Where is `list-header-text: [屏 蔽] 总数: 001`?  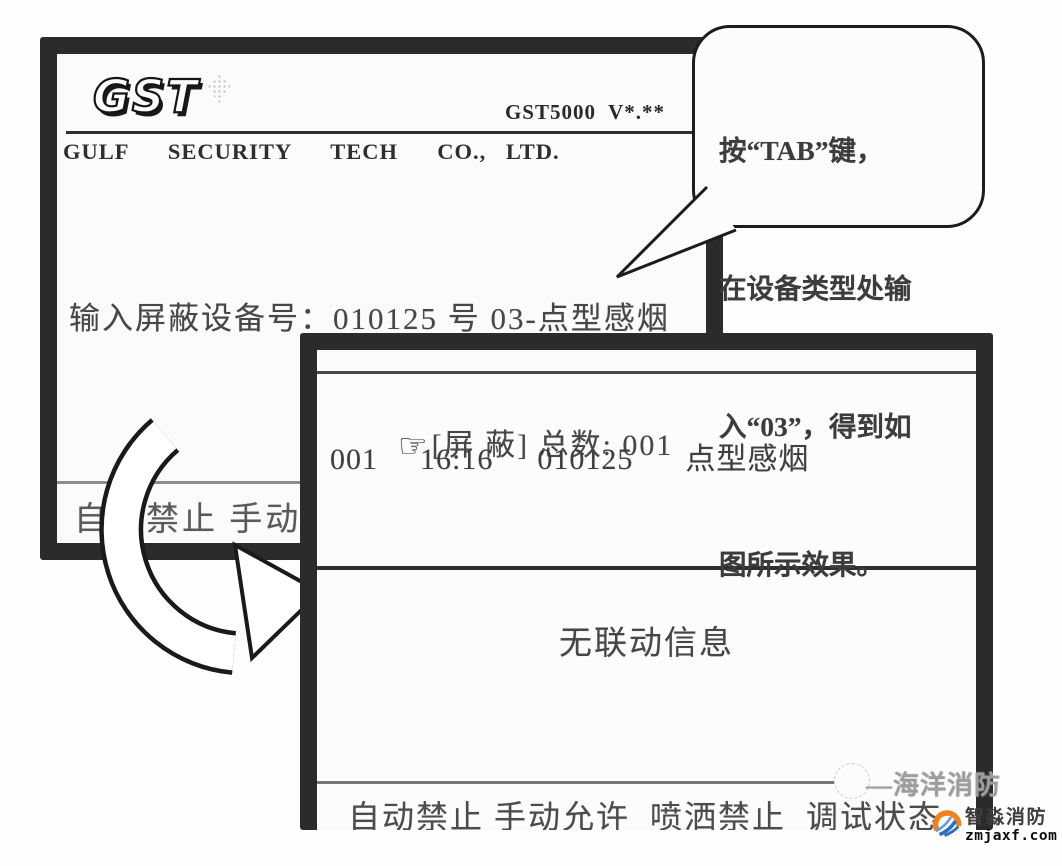 list-header-text: [屏 蔽] 总数: 001 is located at coordinates (552, 445).